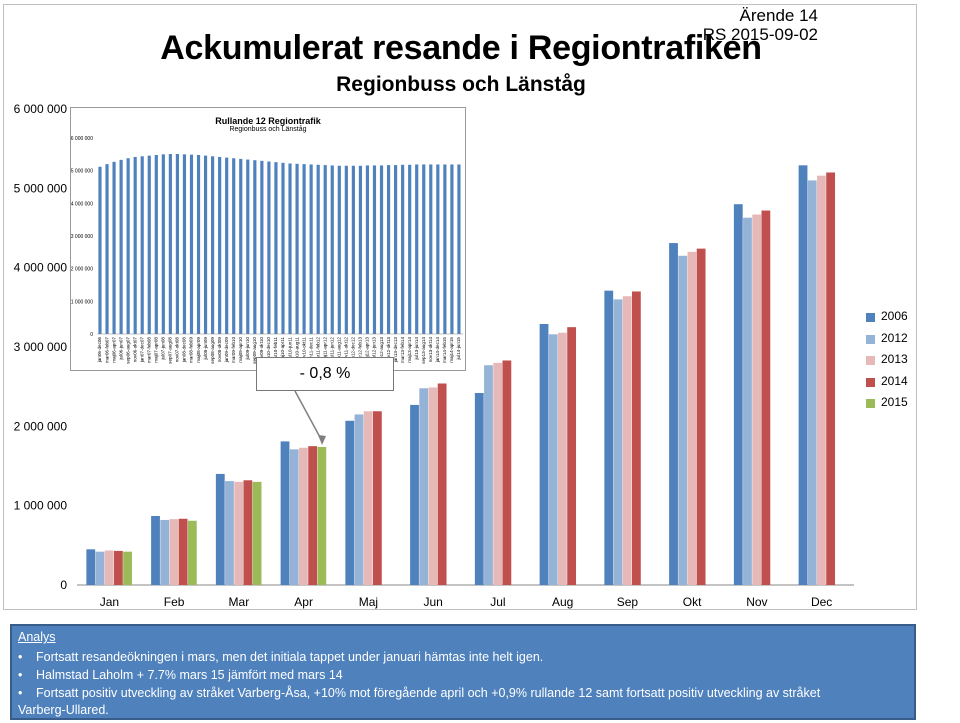  What do you see at coordinates (99, 350) in the screenshot?
I see `inset-x-tick-label: jan06-dec06` at bounding box center [99, 350].